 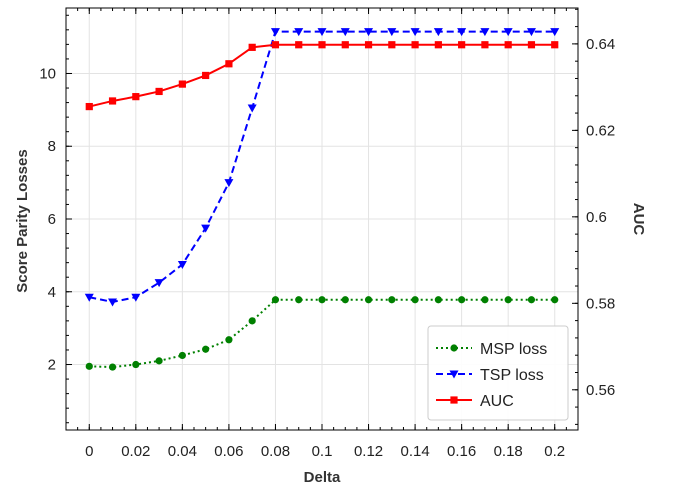 What do you see at coordinates (600, 130) in the screenshot?
I see `y2-tick-label: 0.62` at bounding box center [600, 130].